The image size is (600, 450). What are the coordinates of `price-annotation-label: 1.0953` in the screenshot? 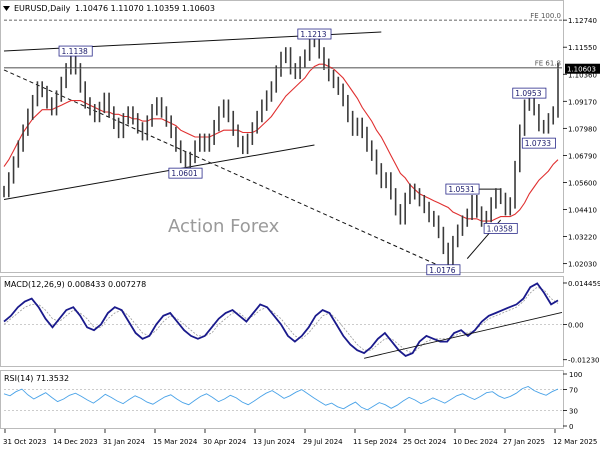 It's located at (528, 93).